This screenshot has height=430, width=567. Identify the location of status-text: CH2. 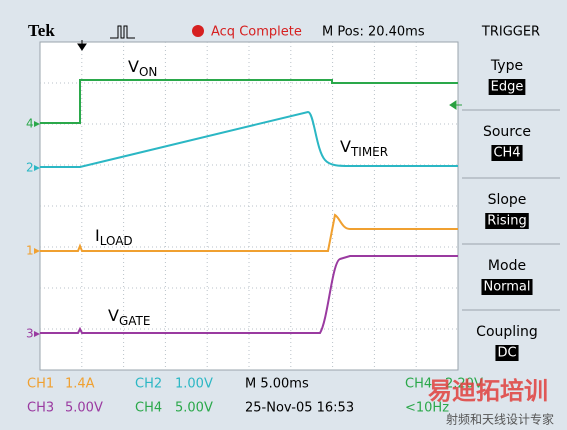
(148, 384).